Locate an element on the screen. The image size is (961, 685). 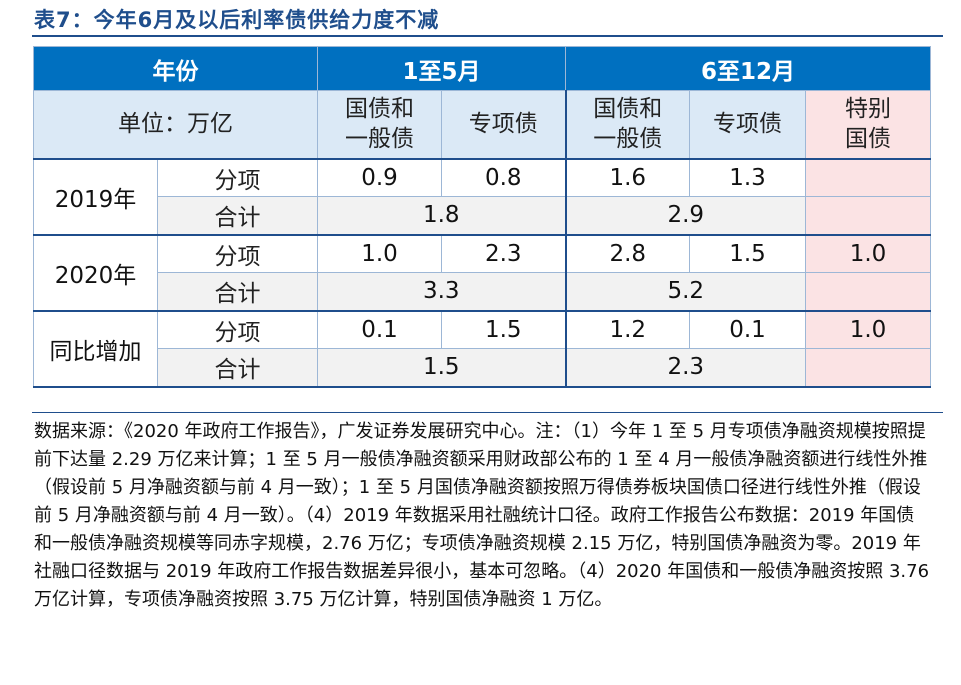
cell-total: 2.3 is located at coordinates (685, 367).